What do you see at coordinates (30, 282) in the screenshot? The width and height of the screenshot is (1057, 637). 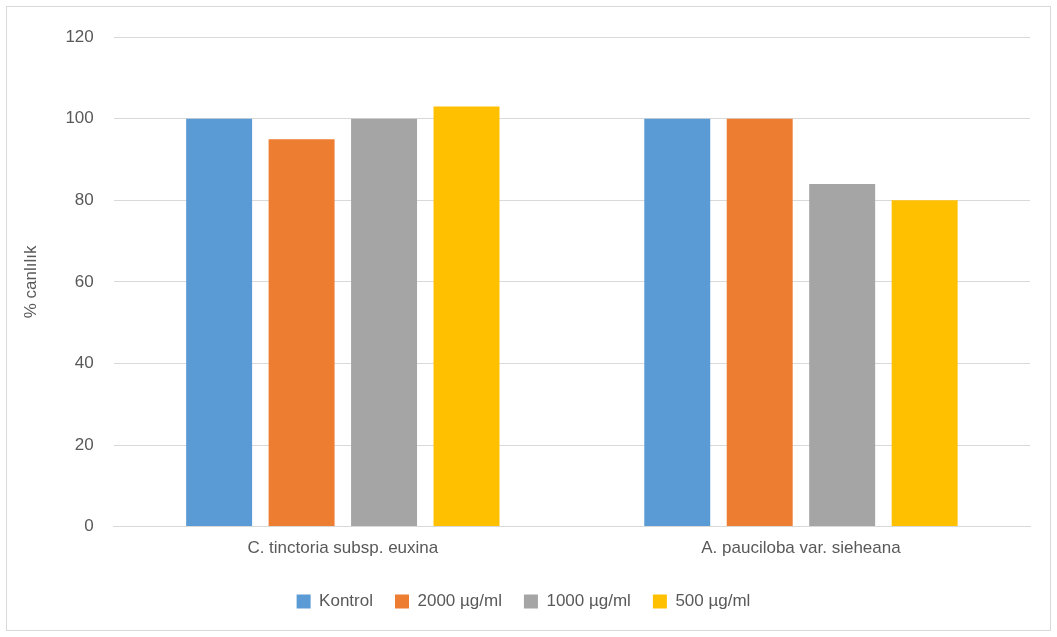 I see `y-axis-title: % canlılık` at bounding box center [30, 282].